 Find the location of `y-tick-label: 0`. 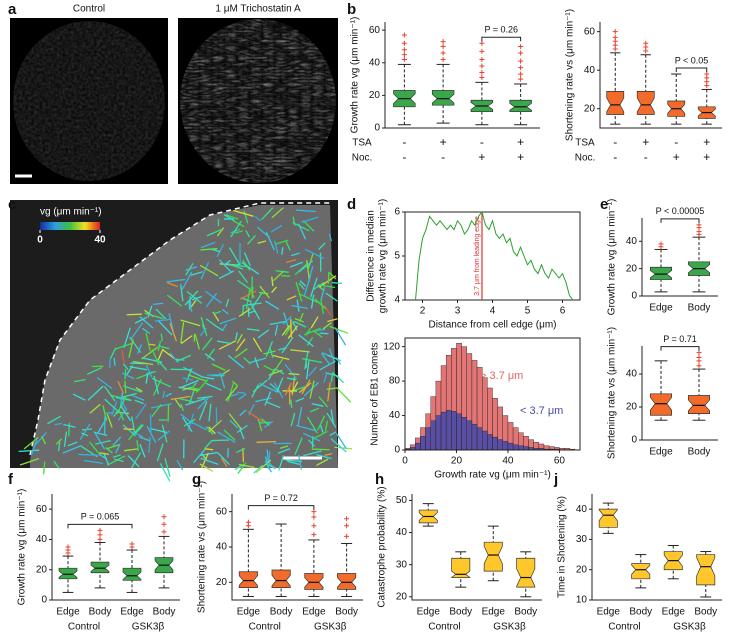

y-tick-label: 0 is located at coordinates (397, 450).